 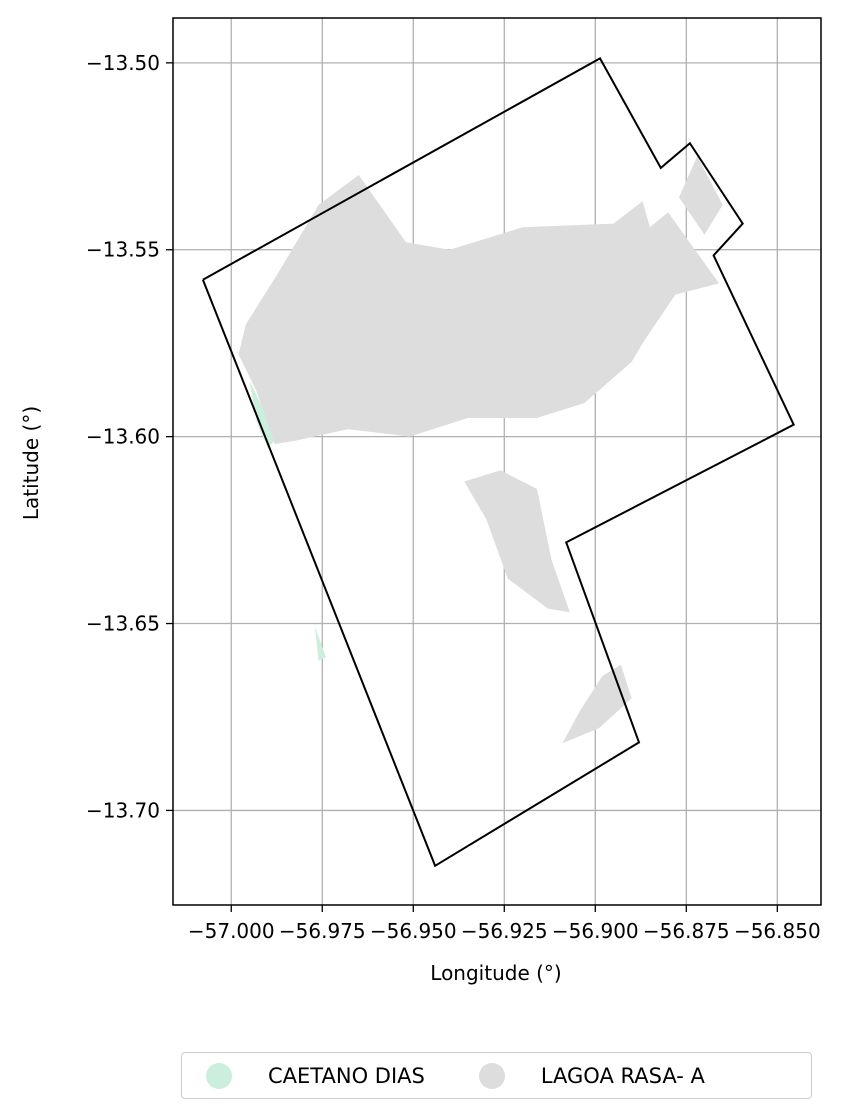 What do you see at coordinates (123, 624) in the screenshot?
I see `y-tick-label-3: −13.65` at bounding box center [123, 624].